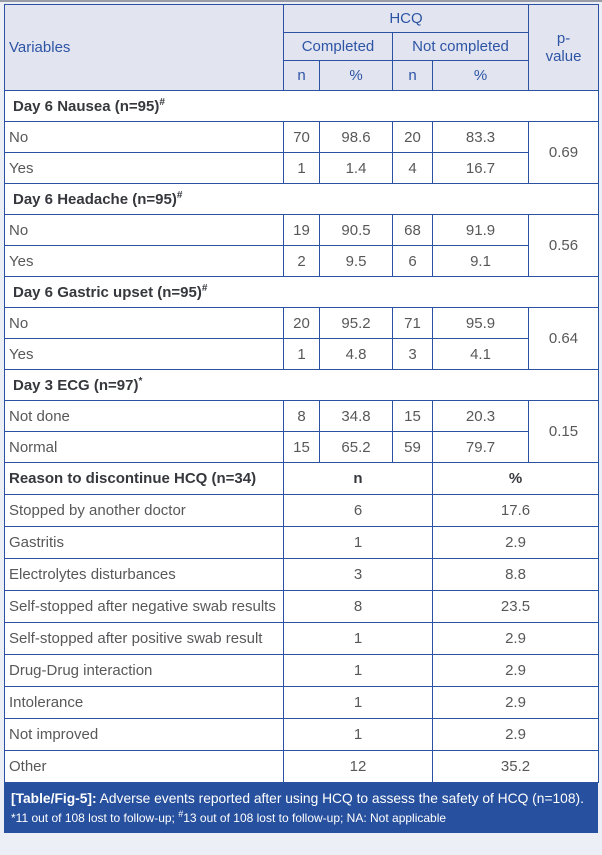 The image size is (602, 855). What do you see at coordinates (301, 199) in the screenshot?
I see `section-title-cell: Day 6 Headache (n=95)#` at bounding box center [301, 199].